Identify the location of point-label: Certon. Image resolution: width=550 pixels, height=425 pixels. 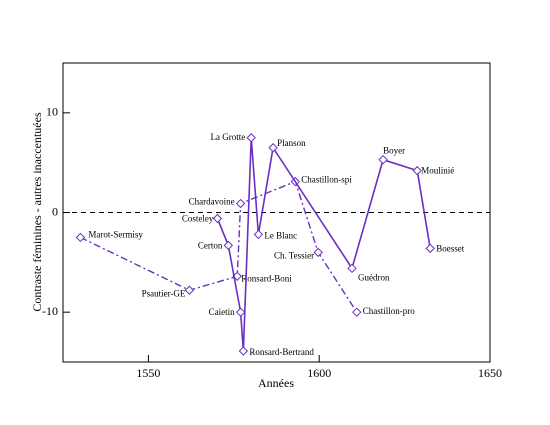
(210, 245).